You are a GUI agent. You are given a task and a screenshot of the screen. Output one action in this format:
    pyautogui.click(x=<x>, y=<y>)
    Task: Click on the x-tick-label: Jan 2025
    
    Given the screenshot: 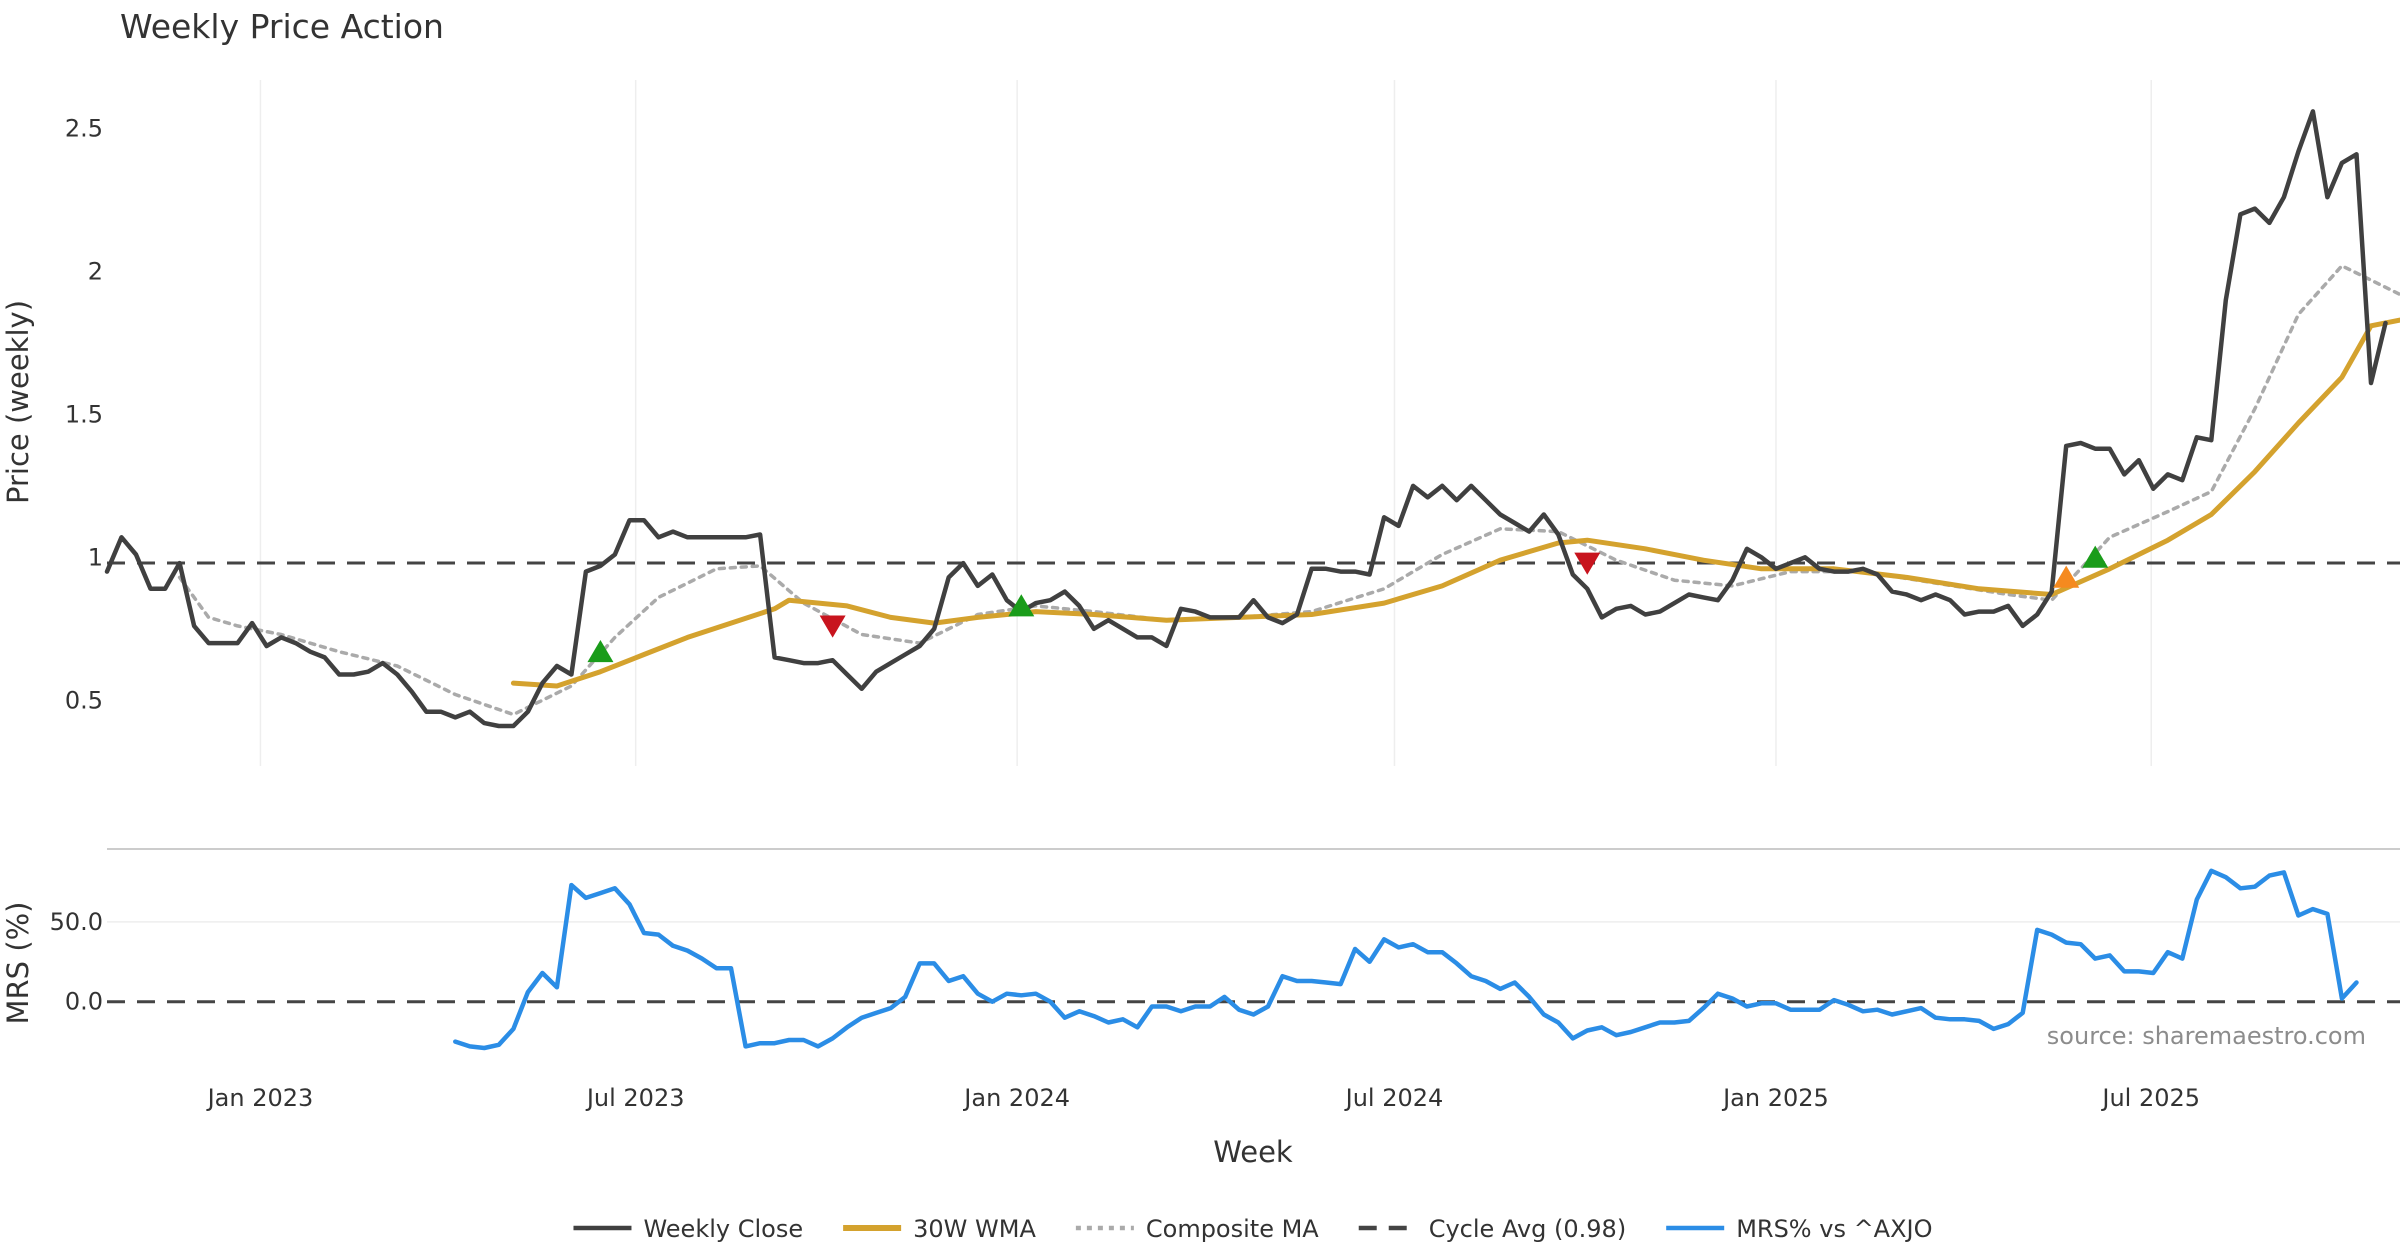 What is the action you would take?
    pyautogui.click(x=1775, y=1098)
    